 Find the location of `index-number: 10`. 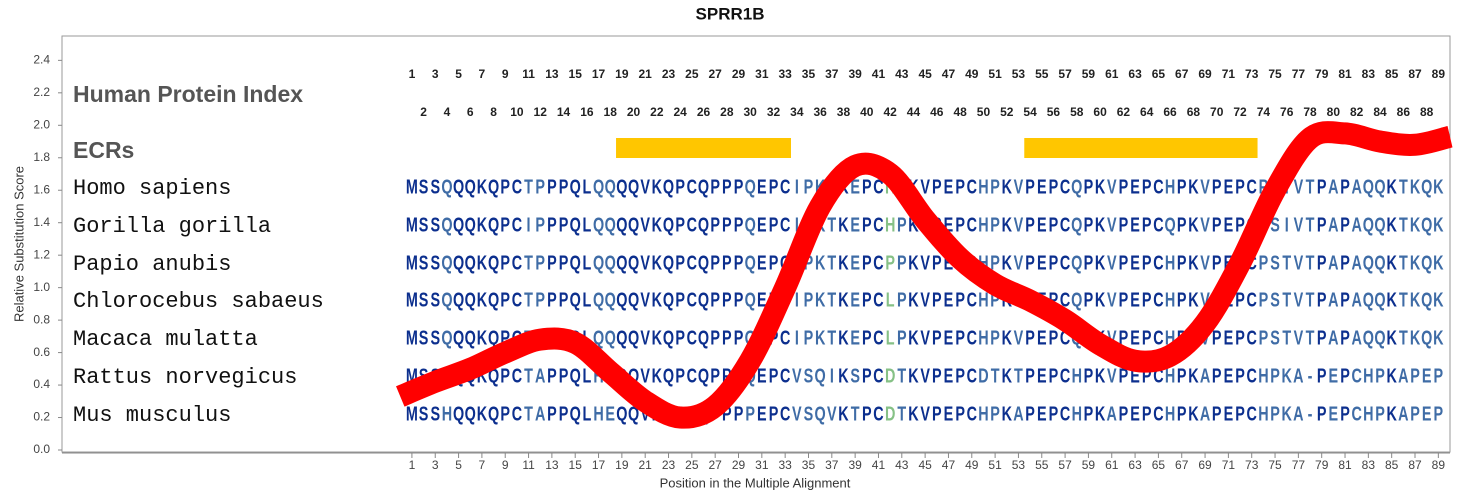

index-number: 10 is located at coordinates (517, 112).